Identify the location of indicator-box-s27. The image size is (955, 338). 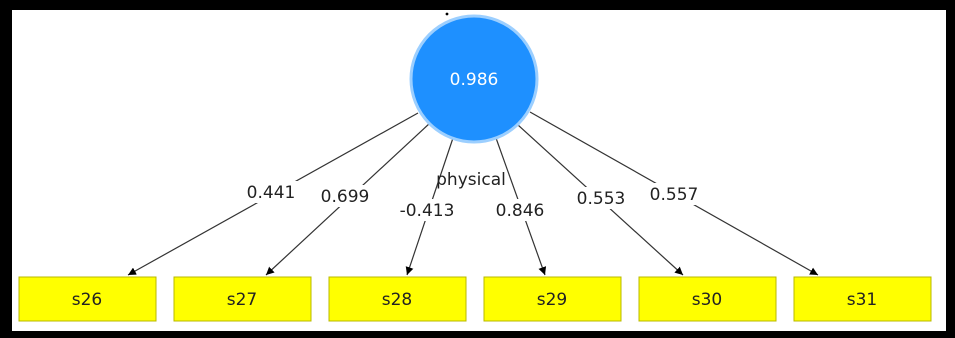
(242, 299).